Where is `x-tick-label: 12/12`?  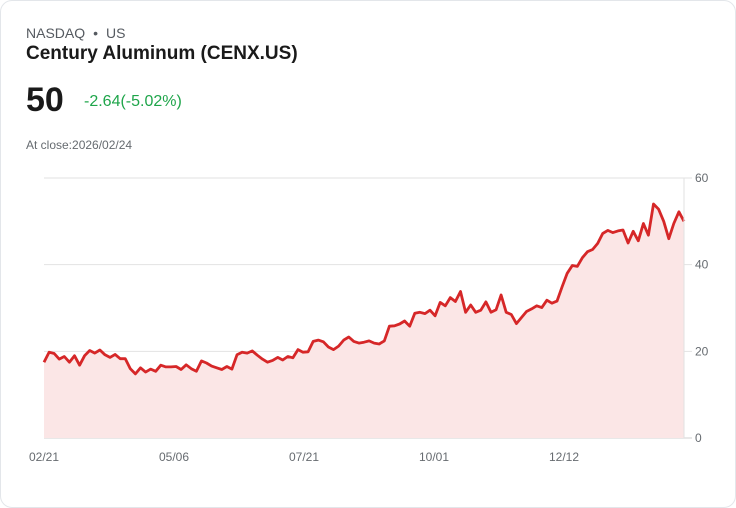 x-tick-label: 12/12 is located at coordinates (564, 457).